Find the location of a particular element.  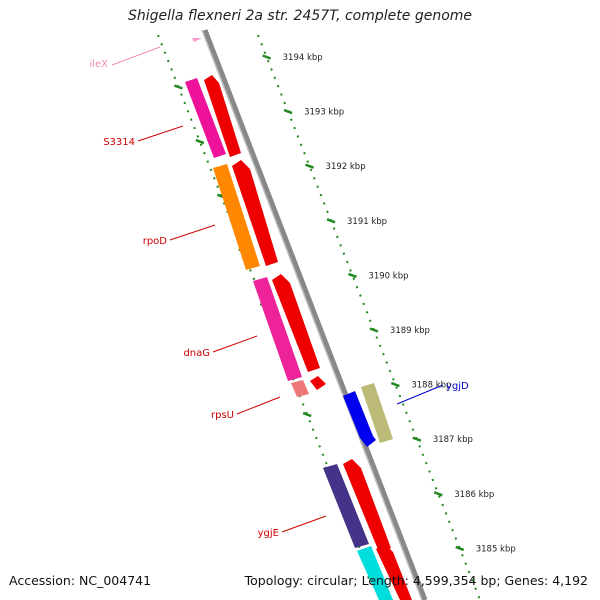

scale-tick-label: 3185 kbp is located at coordinates (496, 549).